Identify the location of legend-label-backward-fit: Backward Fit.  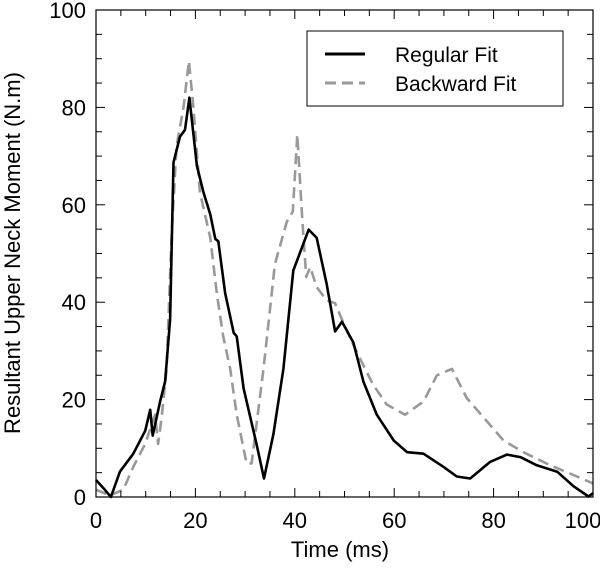
(456, 84).